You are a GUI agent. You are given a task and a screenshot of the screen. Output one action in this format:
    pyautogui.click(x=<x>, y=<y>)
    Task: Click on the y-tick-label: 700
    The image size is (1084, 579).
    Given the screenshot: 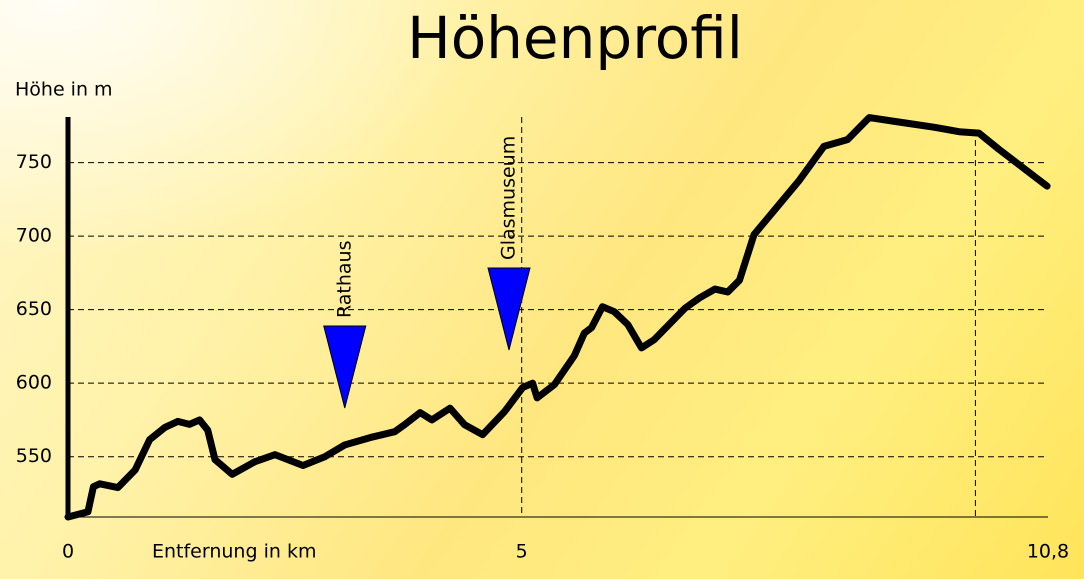 What is the action you would take?
    pyautogui.click(x=34, y=236)
    